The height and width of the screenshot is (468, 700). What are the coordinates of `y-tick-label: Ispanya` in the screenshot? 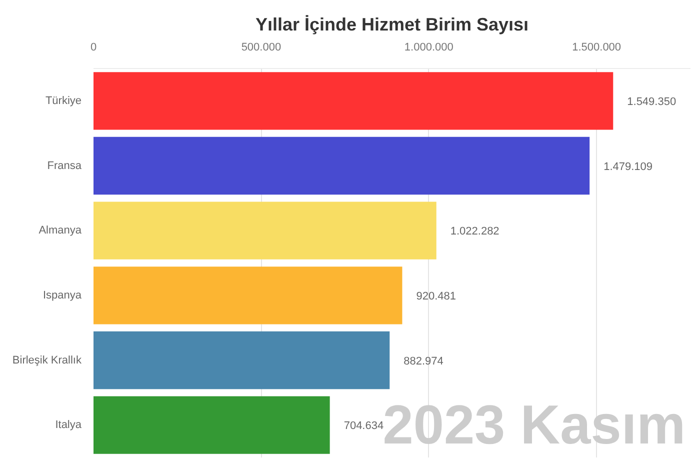 It's located at (62, 295).